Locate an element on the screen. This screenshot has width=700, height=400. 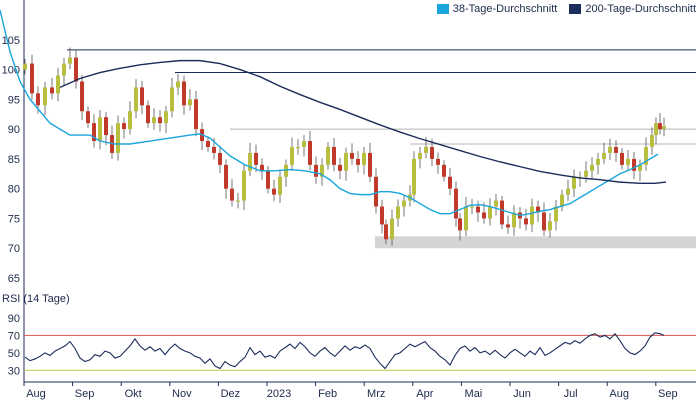
x-tick-label: Apr is located at coordinates (424, 394).